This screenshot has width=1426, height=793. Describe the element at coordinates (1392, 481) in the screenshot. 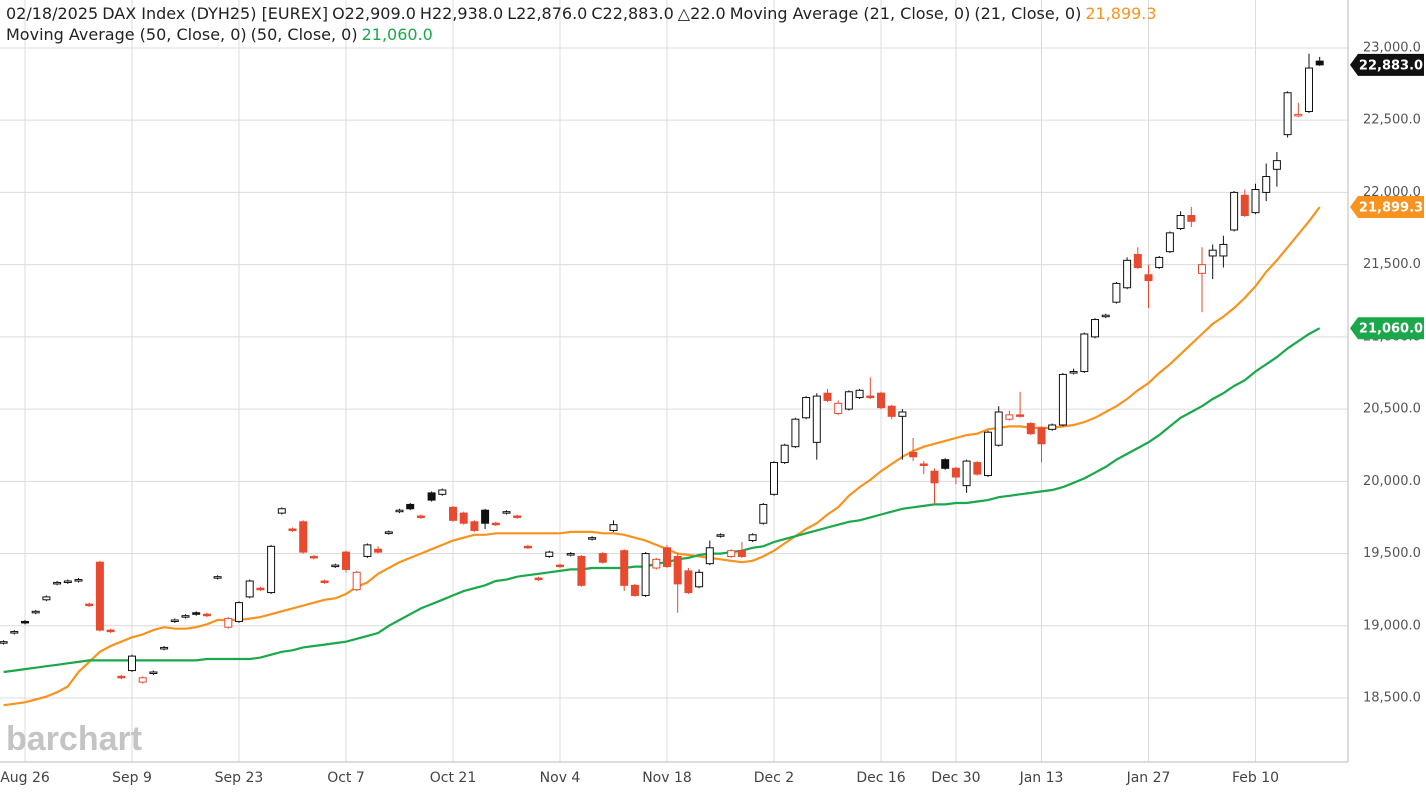

I see `y-tick-label: 20,000.0` at that location.